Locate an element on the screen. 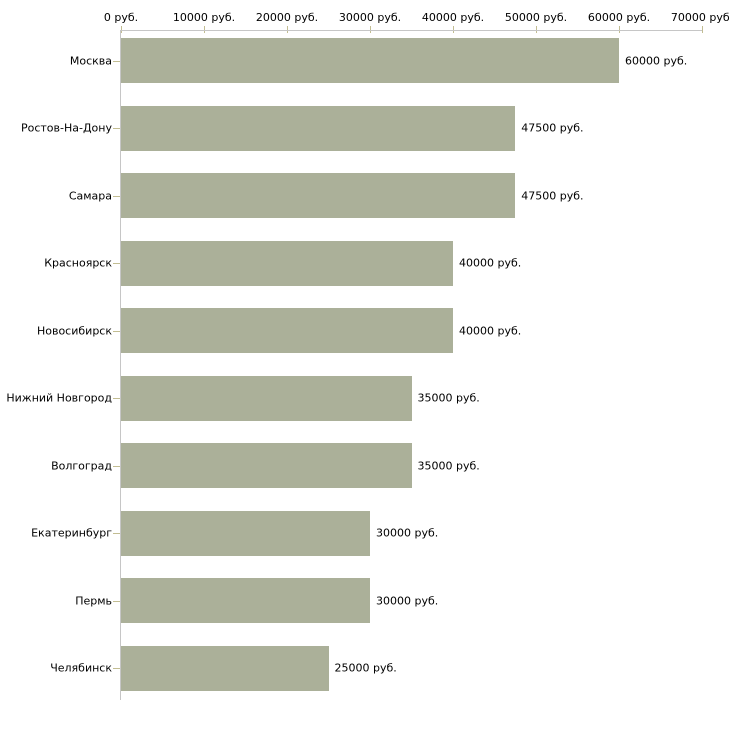  category-label: Новосибирск is located at coordinates (74, 330).